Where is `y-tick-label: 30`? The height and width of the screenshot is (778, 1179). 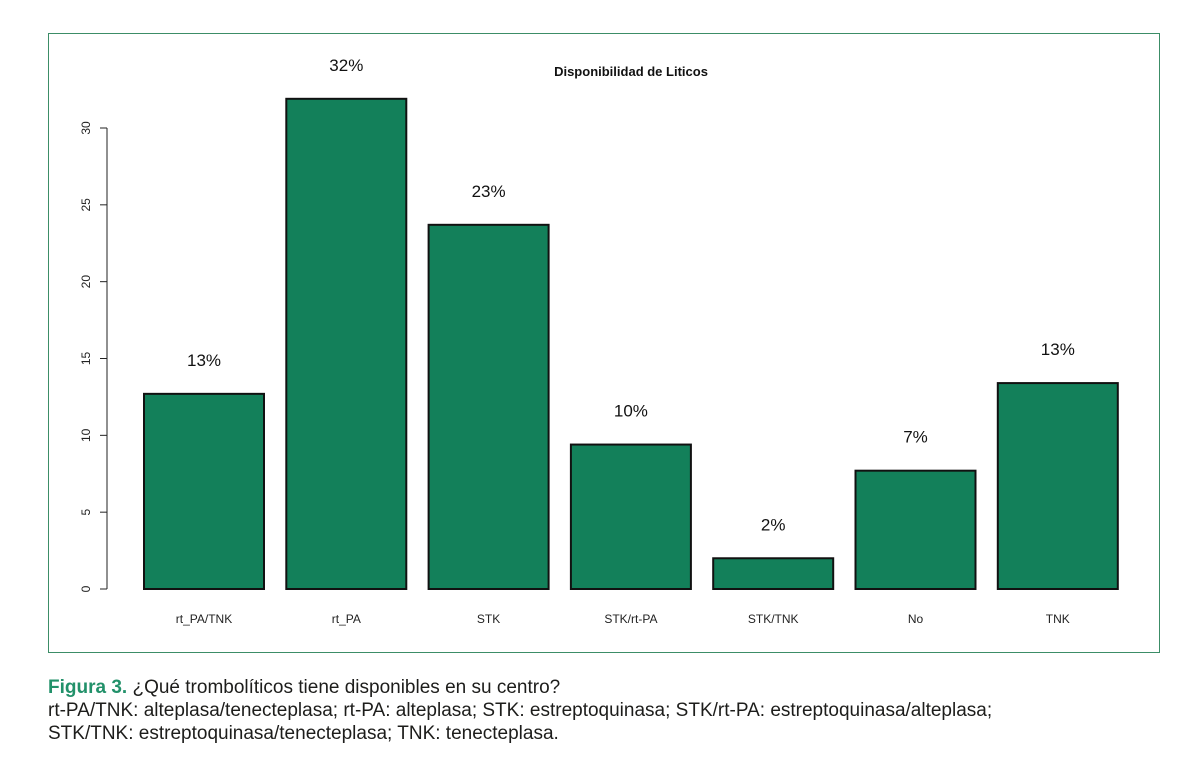 y-tick-label: 30 is located at coordinates (86, 128).